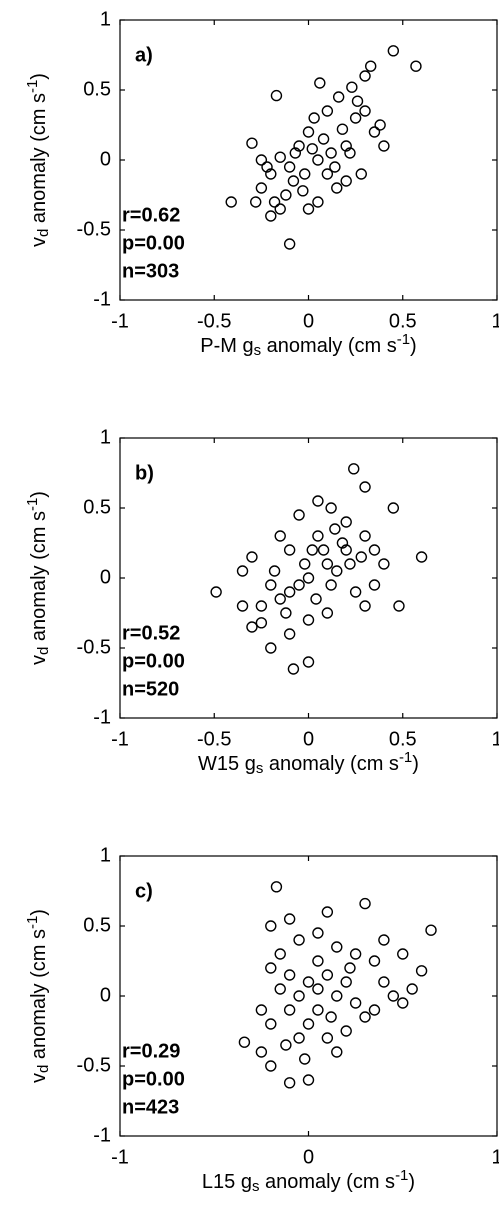  What do you see at coordinates (94, 229) in the screenshot?
I see `y-tick-label: -0.5` at bounding box center [94, 229].